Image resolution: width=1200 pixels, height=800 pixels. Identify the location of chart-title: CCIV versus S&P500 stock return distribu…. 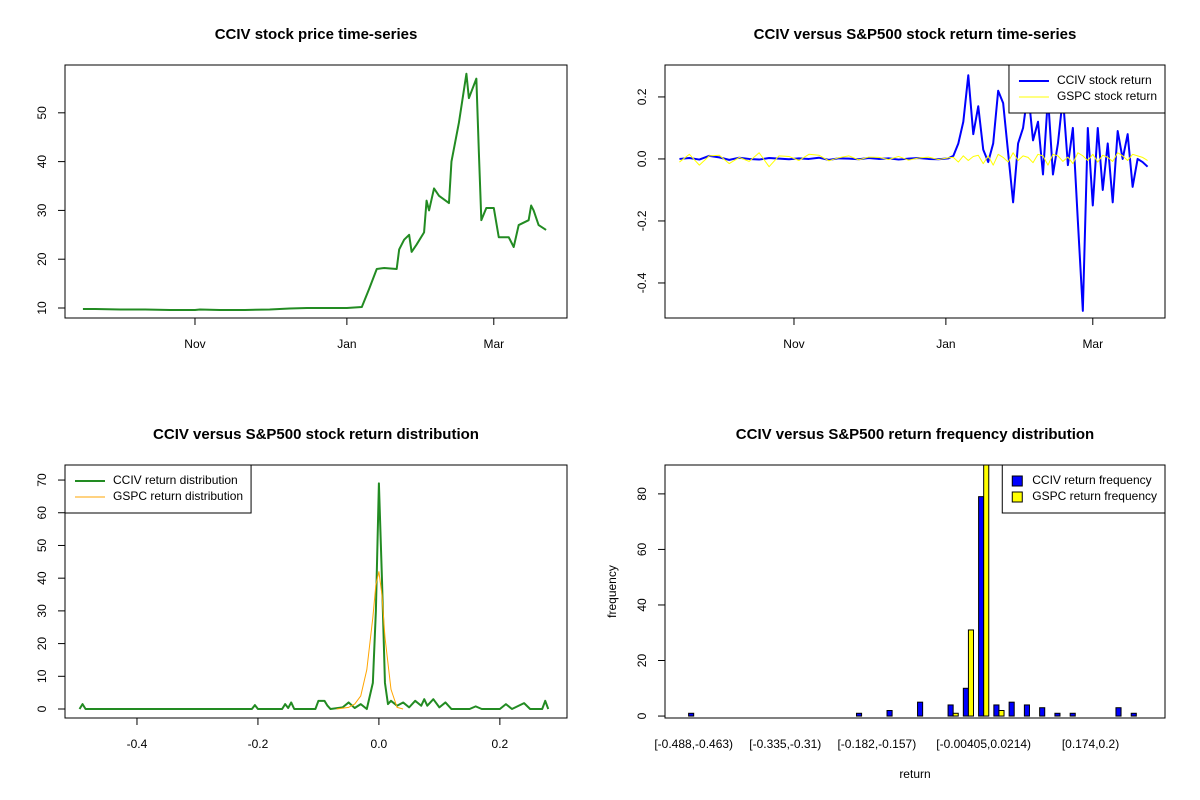
(316, 434).